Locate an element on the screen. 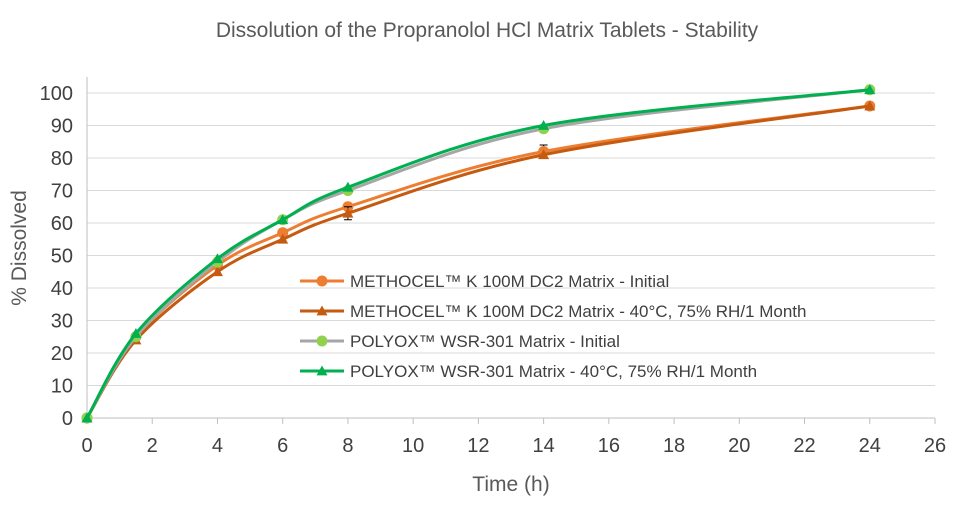 This screenshot has height=521, width=975. x-tick-label: 16 is located at coordinates (609, 446).